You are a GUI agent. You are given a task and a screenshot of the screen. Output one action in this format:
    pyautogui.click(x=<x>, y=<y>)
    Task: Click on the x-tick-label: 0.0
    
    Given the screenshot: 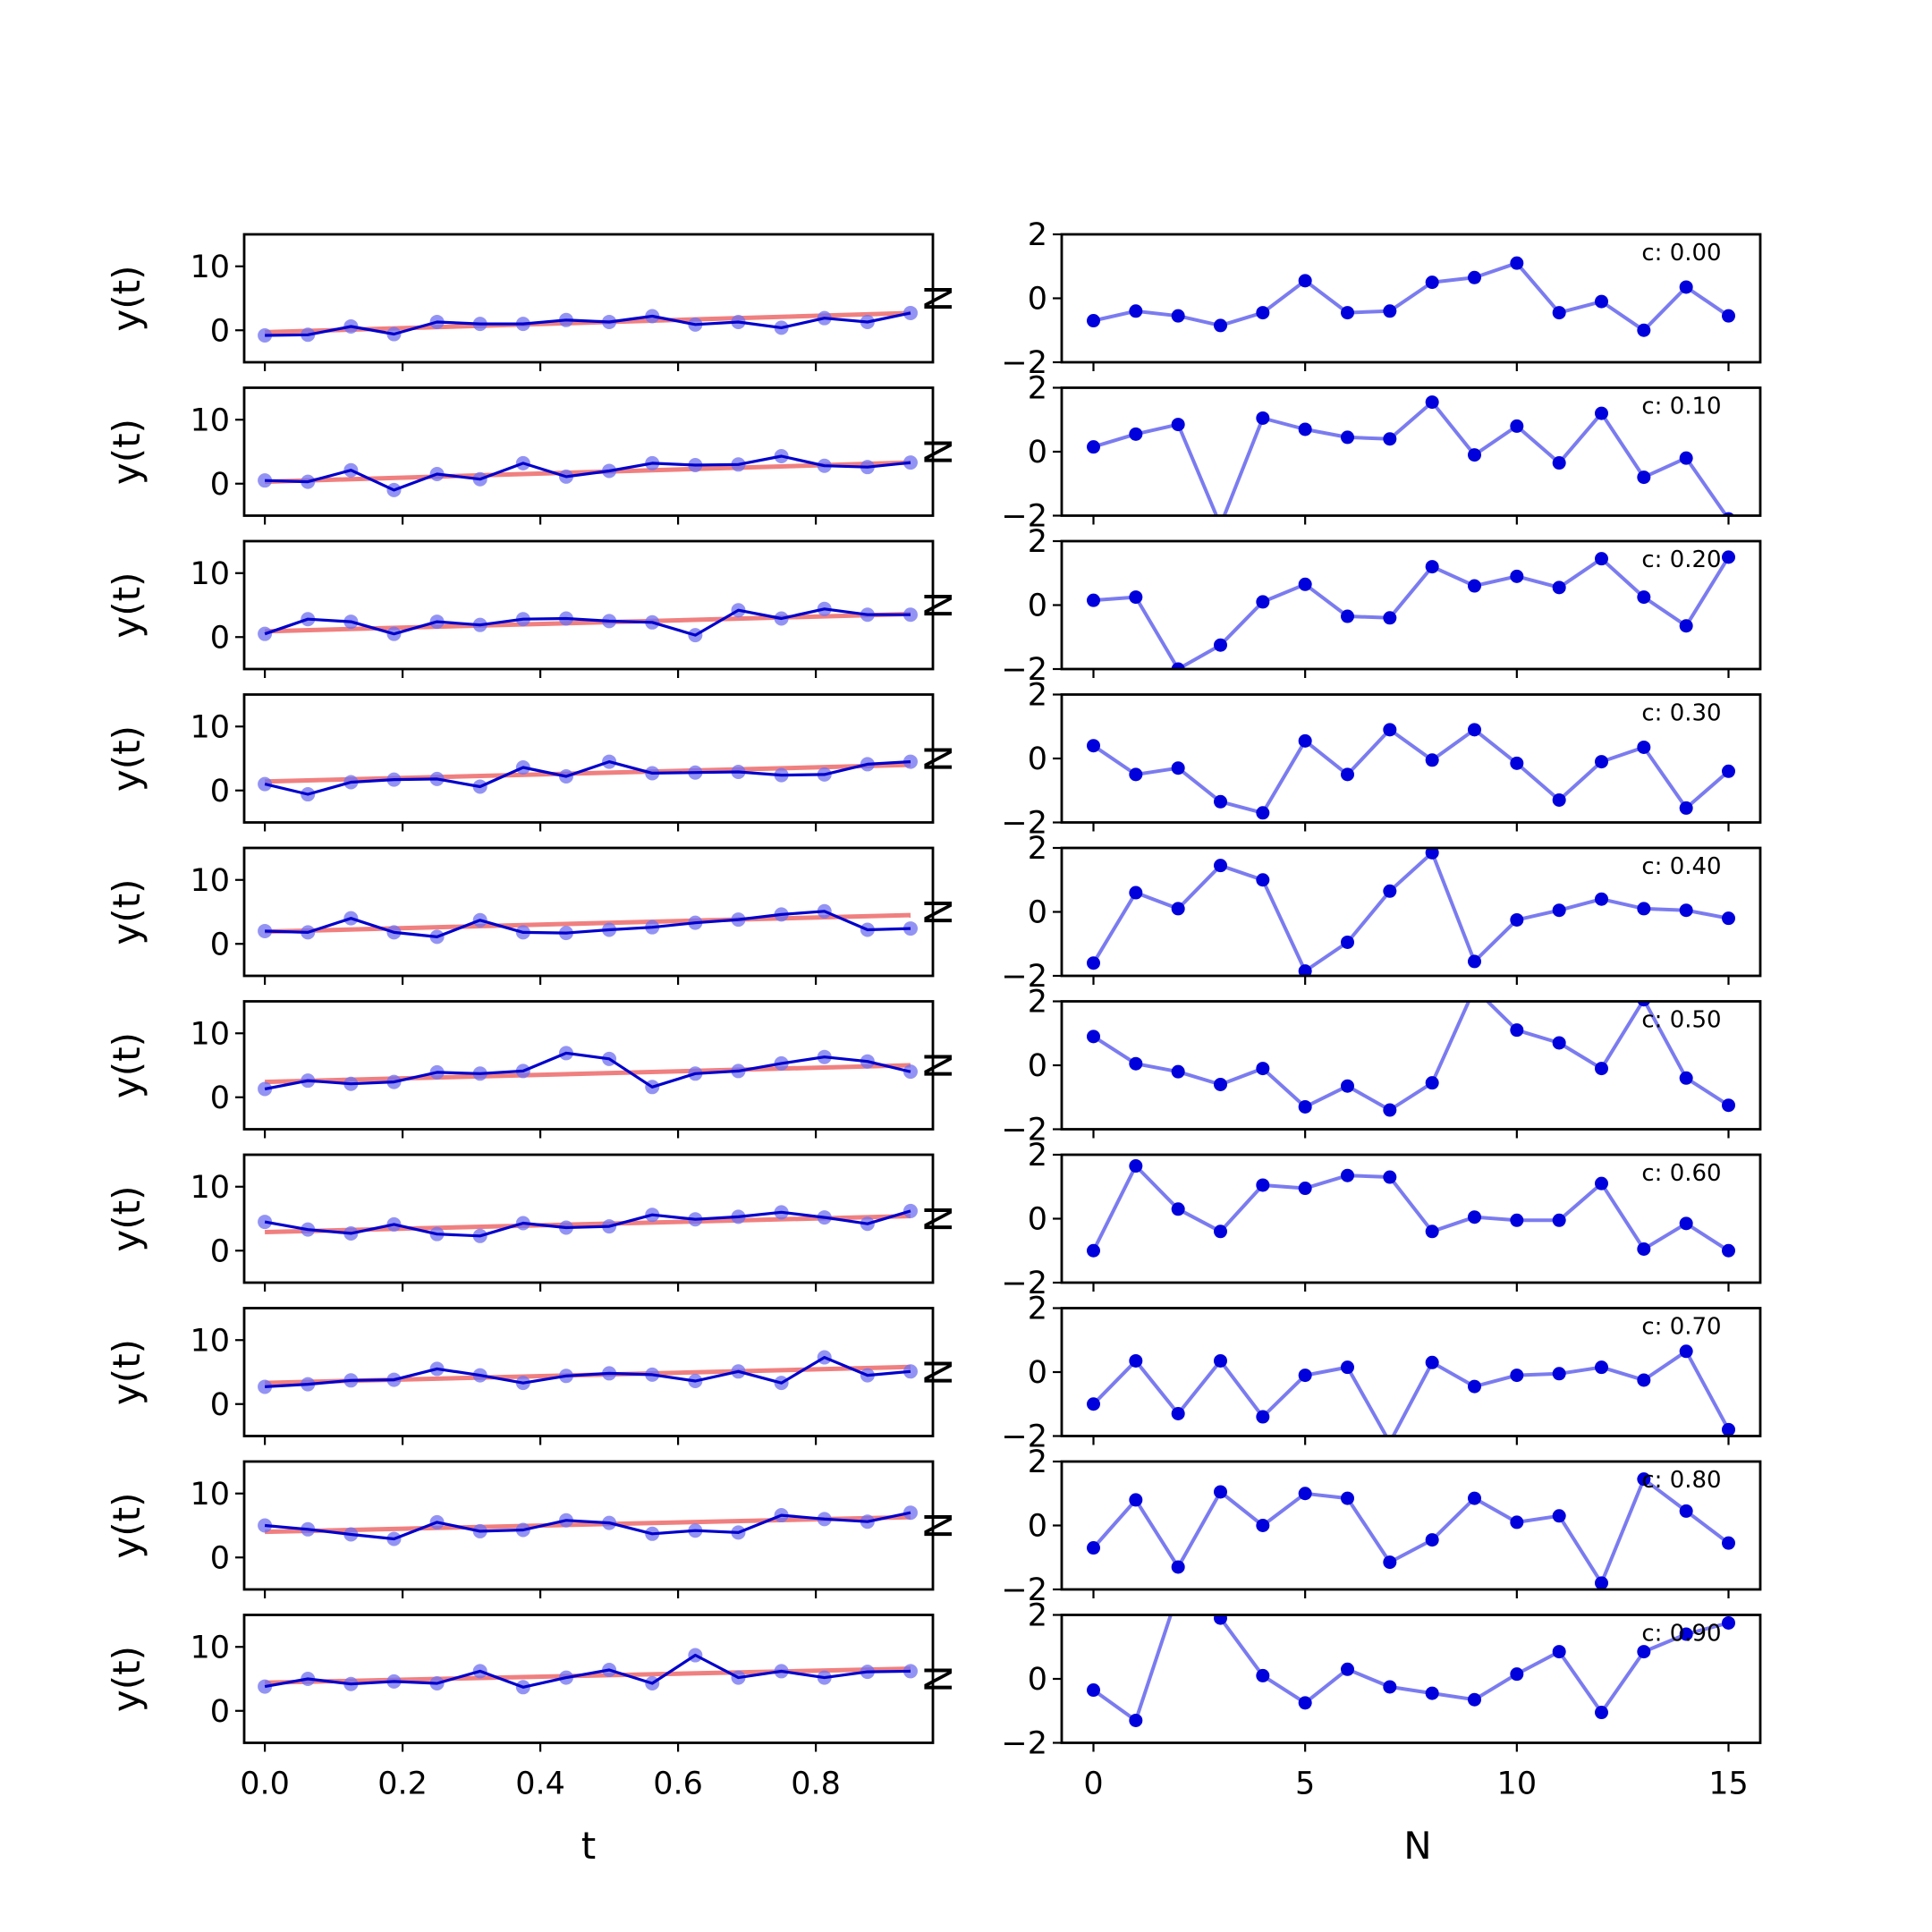 What is the action you would take?
    pyautogui.click(x=265, y=1784)
    